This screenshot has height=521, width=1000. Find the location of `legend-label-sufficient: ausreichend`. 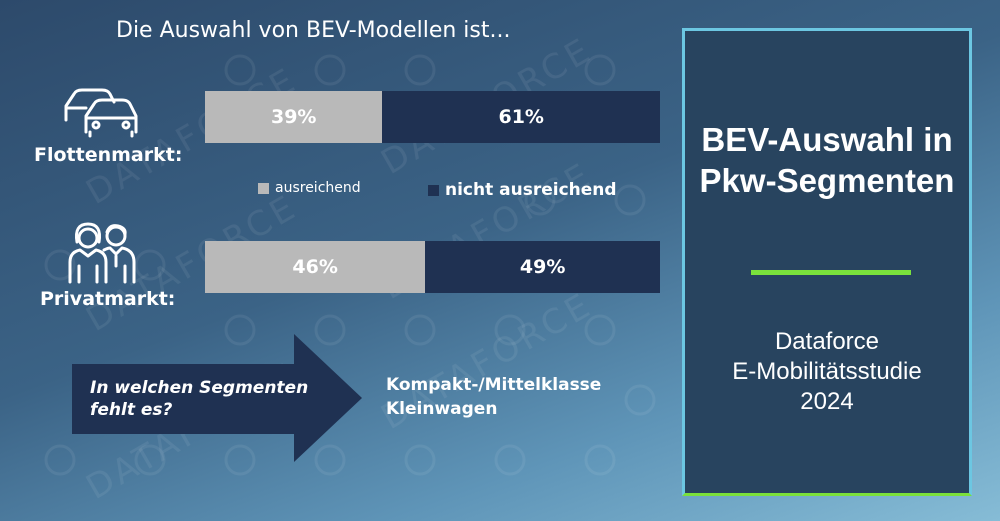

legend-label-sufficient: ausreichend is located at coordinates (318, 188).